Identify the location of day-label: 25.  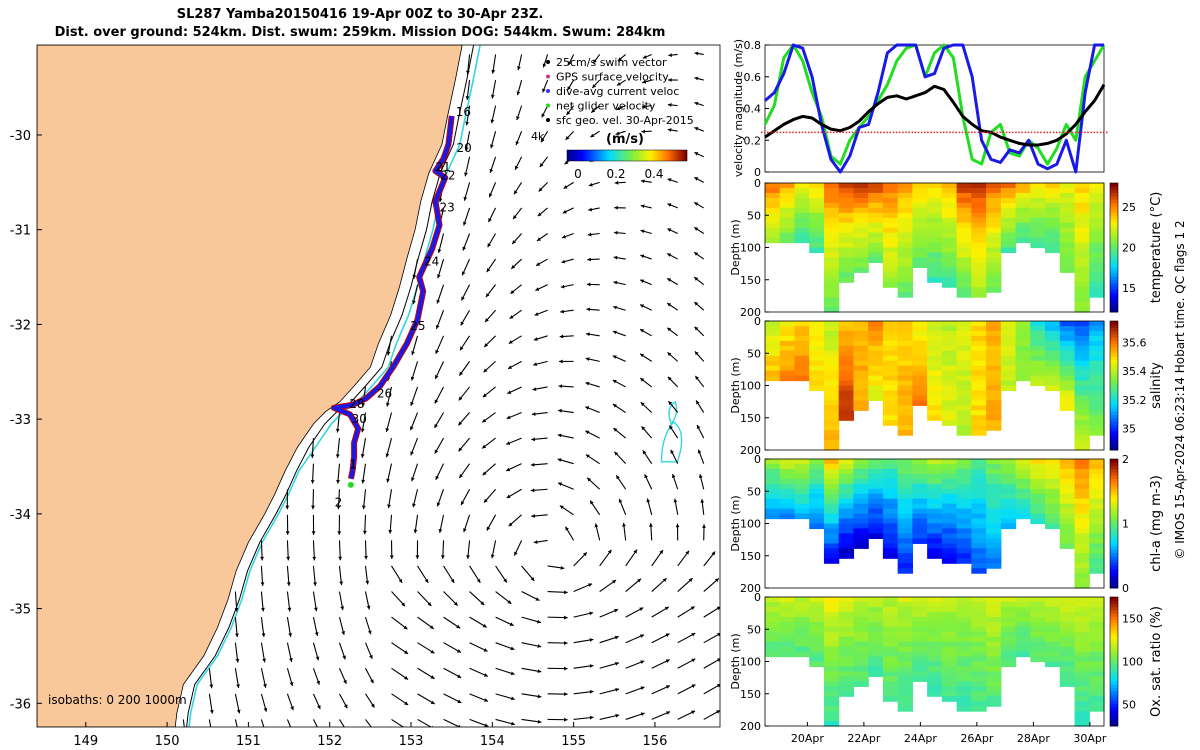
(417, 326).